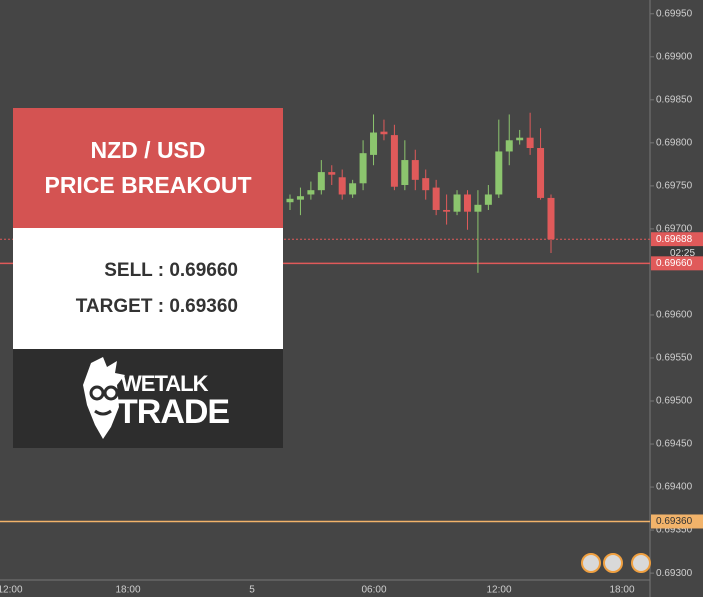 The height and width of the screenshot is (597, 703). I want to click on card-header: NZD / USD PRICE BREAKOUT, so click(148, 168).